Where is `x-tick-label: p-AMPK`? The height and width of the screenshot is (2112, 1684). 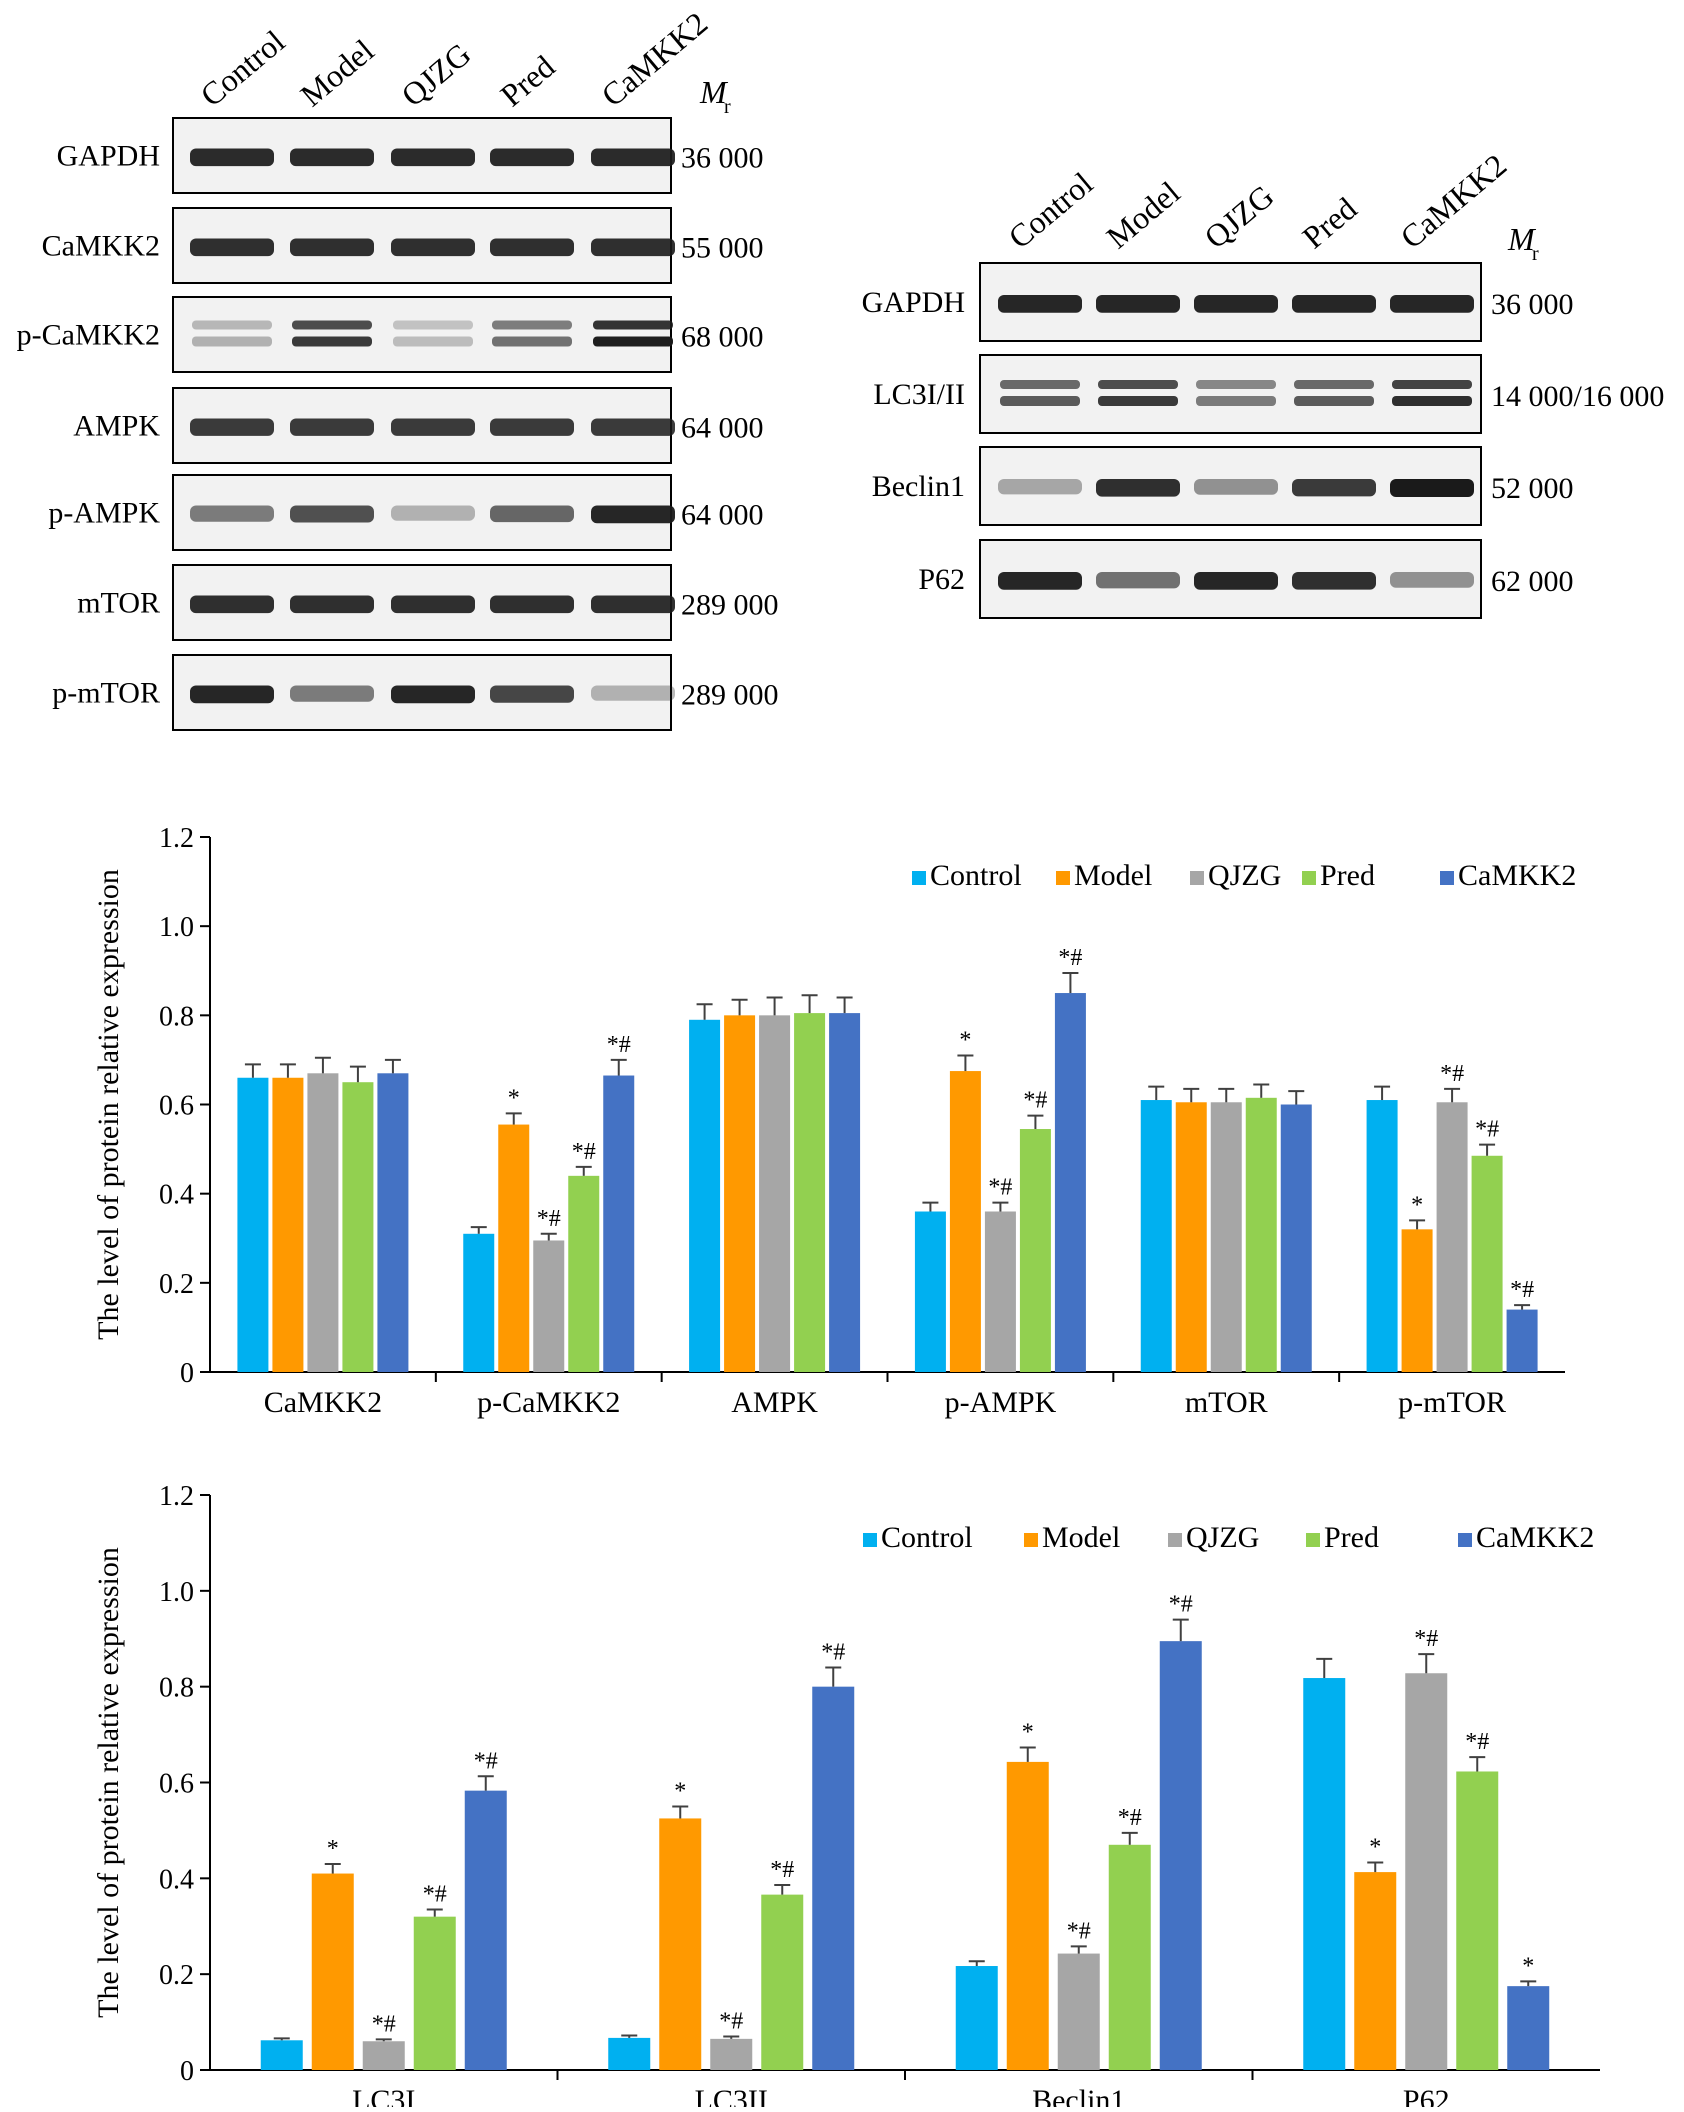
x-tick-label: p-AMPK is located at coordinates (1001, 1402).